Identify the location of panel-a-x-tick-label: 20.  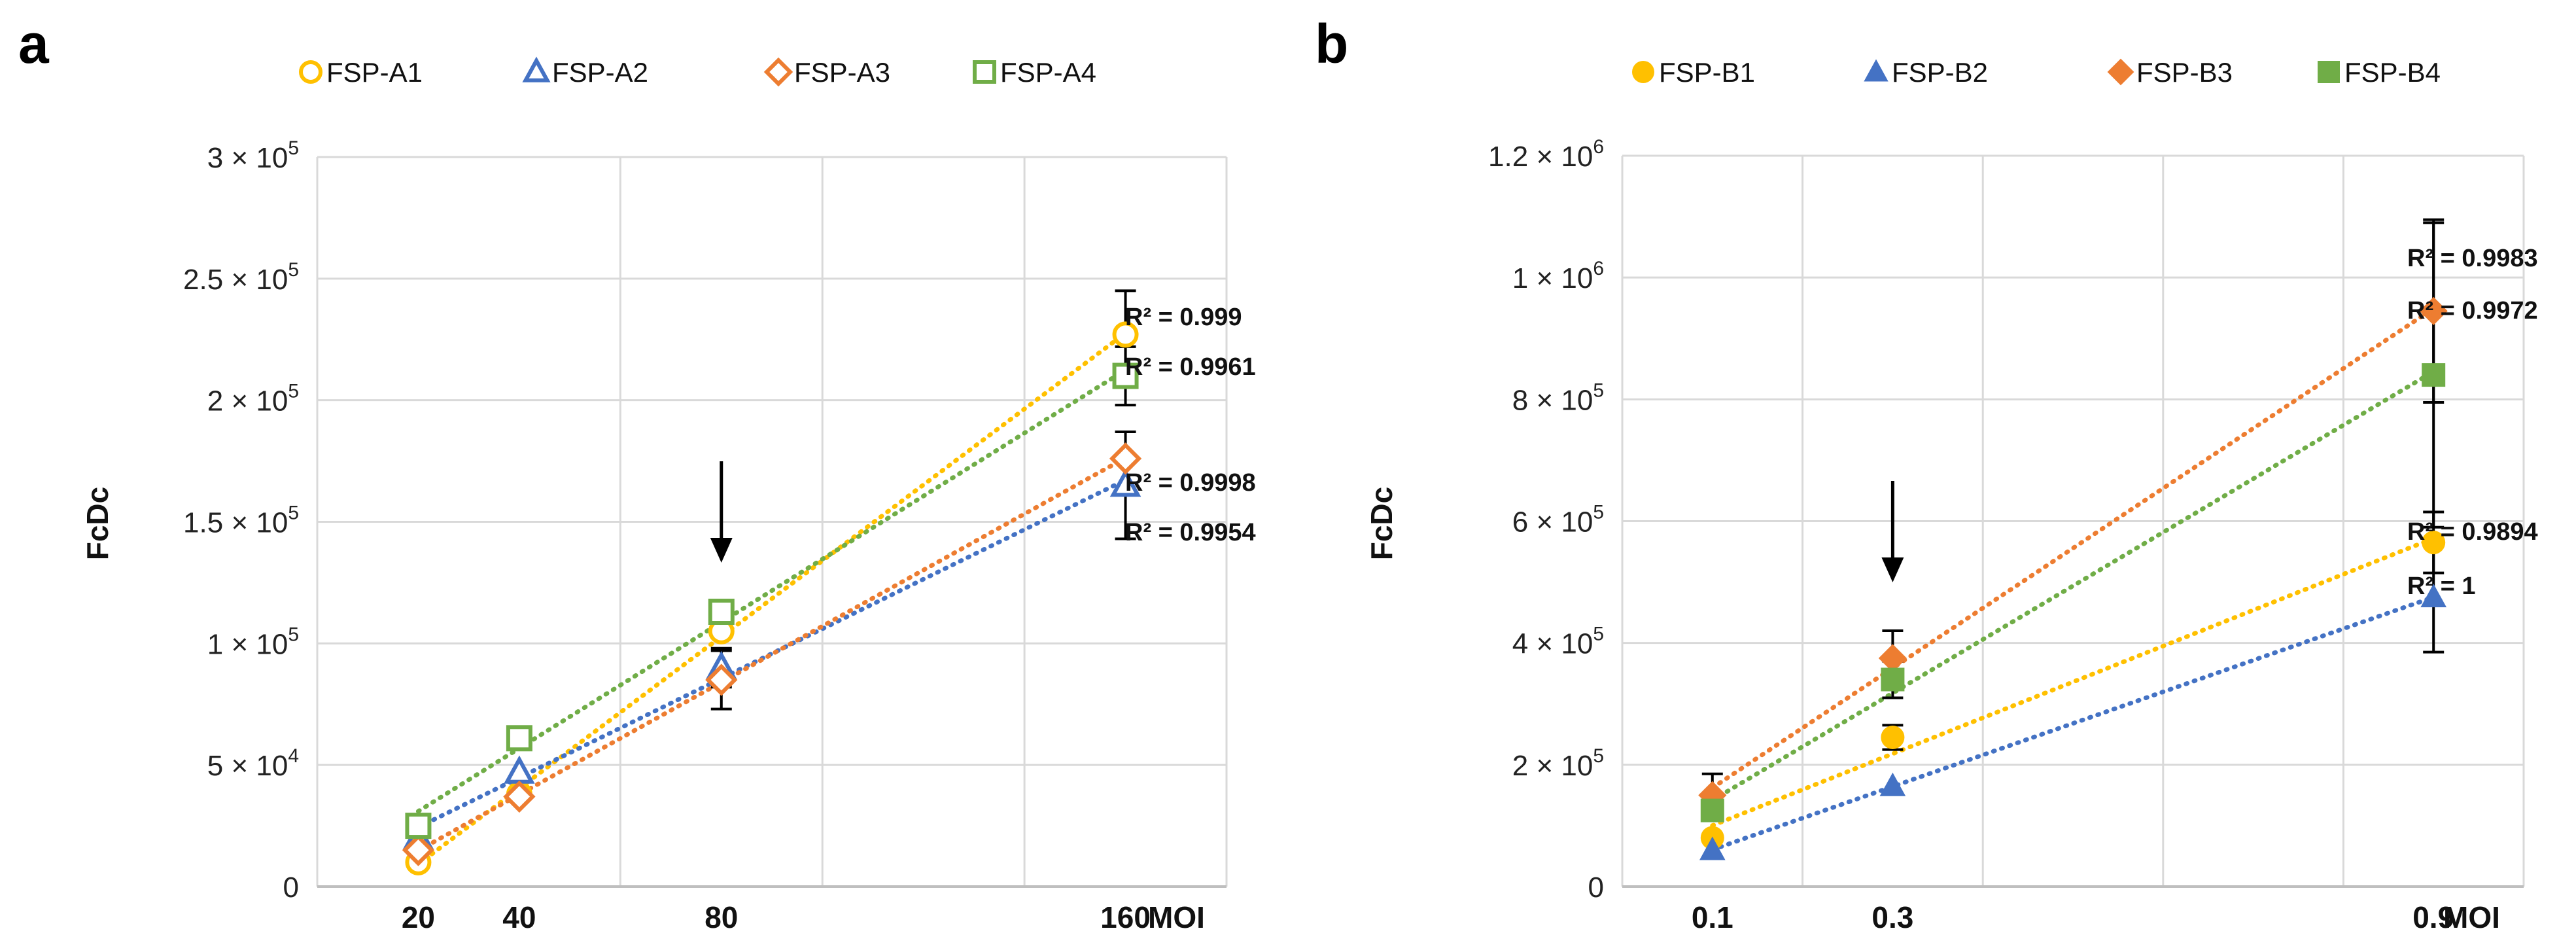
(419, 917).